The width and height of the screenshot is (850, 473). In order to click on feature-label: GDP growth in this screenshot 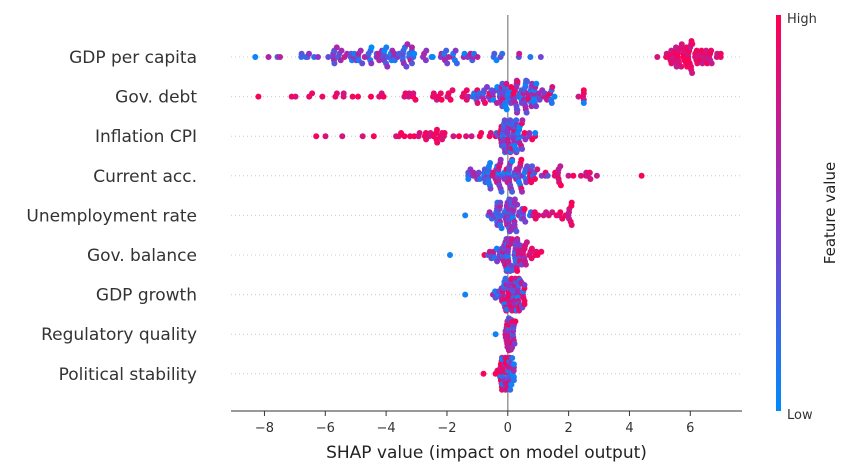, I will do `click(146, 296)`.